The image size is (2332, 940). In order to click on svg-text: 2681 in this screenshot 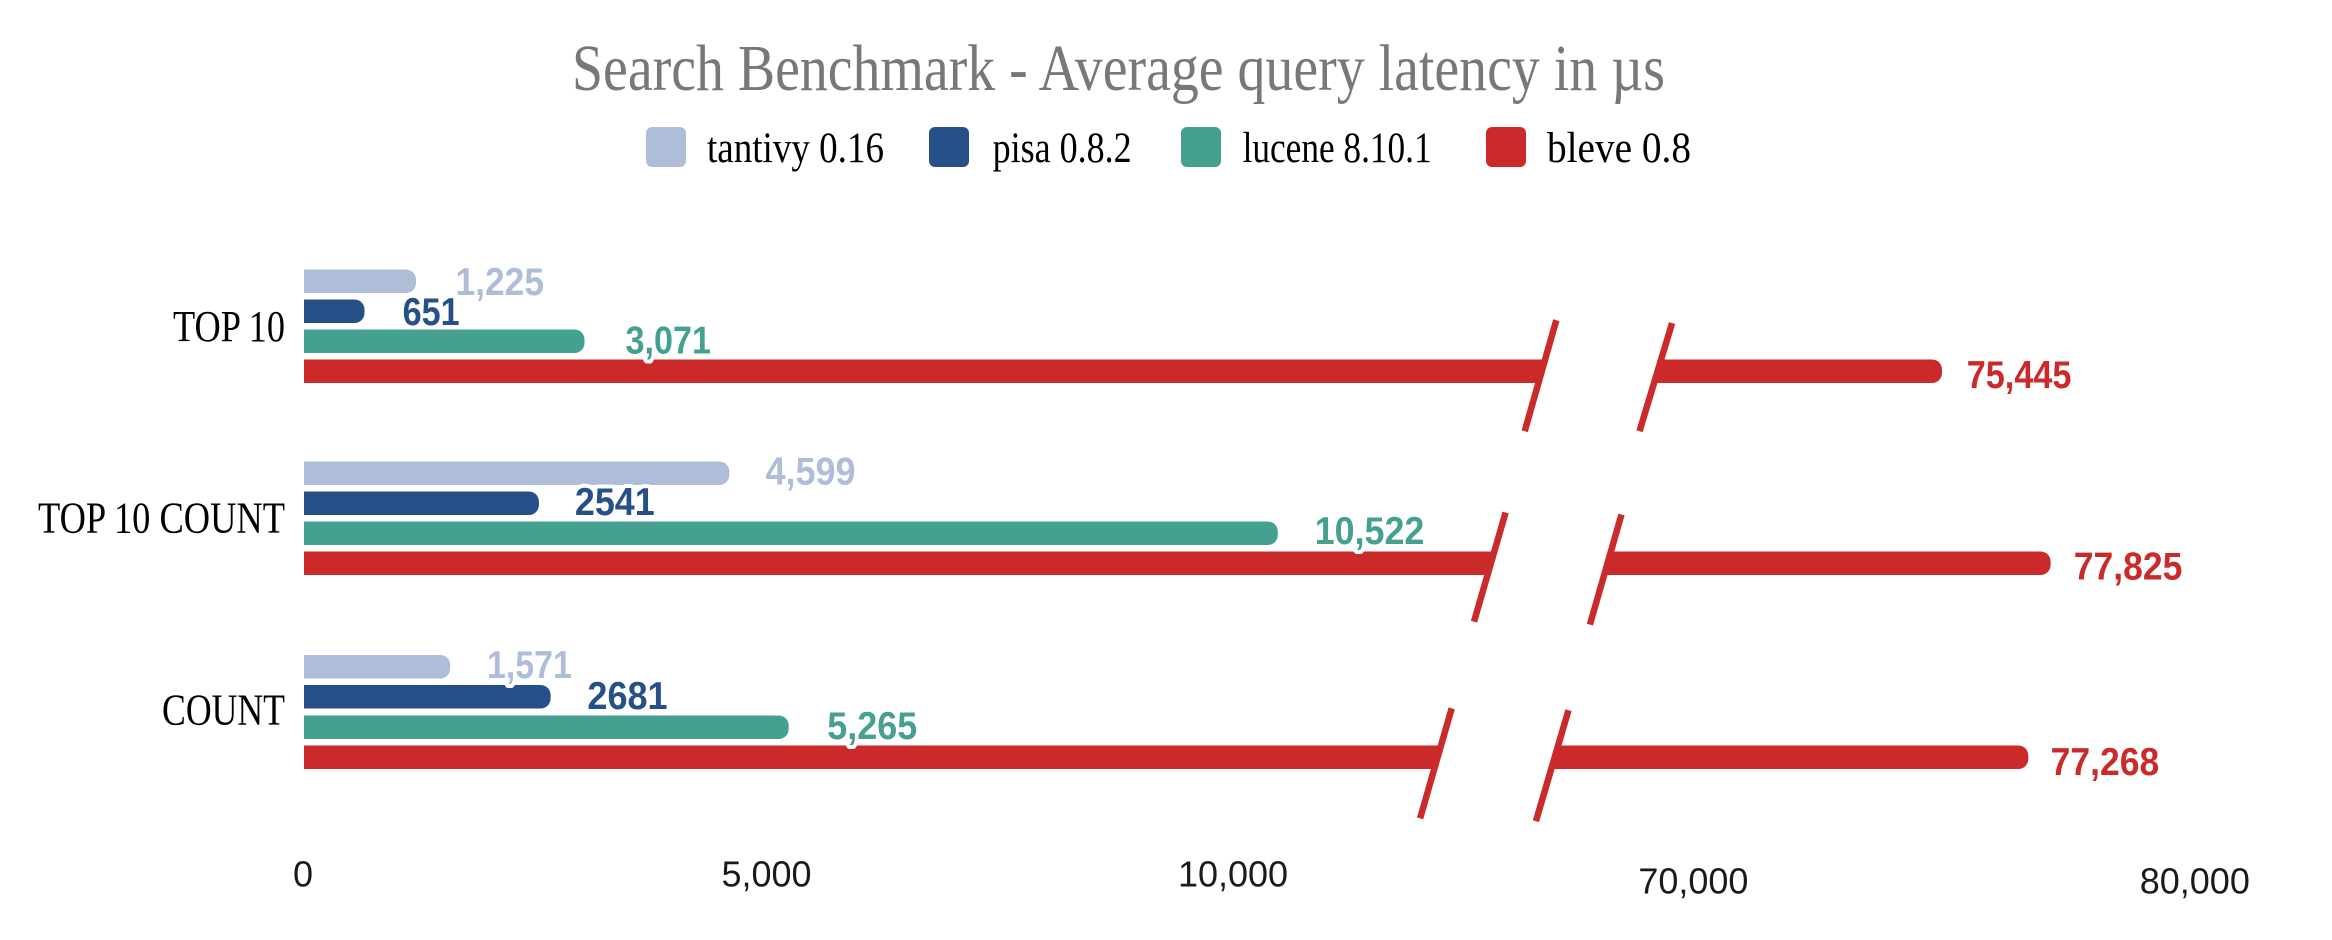, I will do `click(627, 696)`.